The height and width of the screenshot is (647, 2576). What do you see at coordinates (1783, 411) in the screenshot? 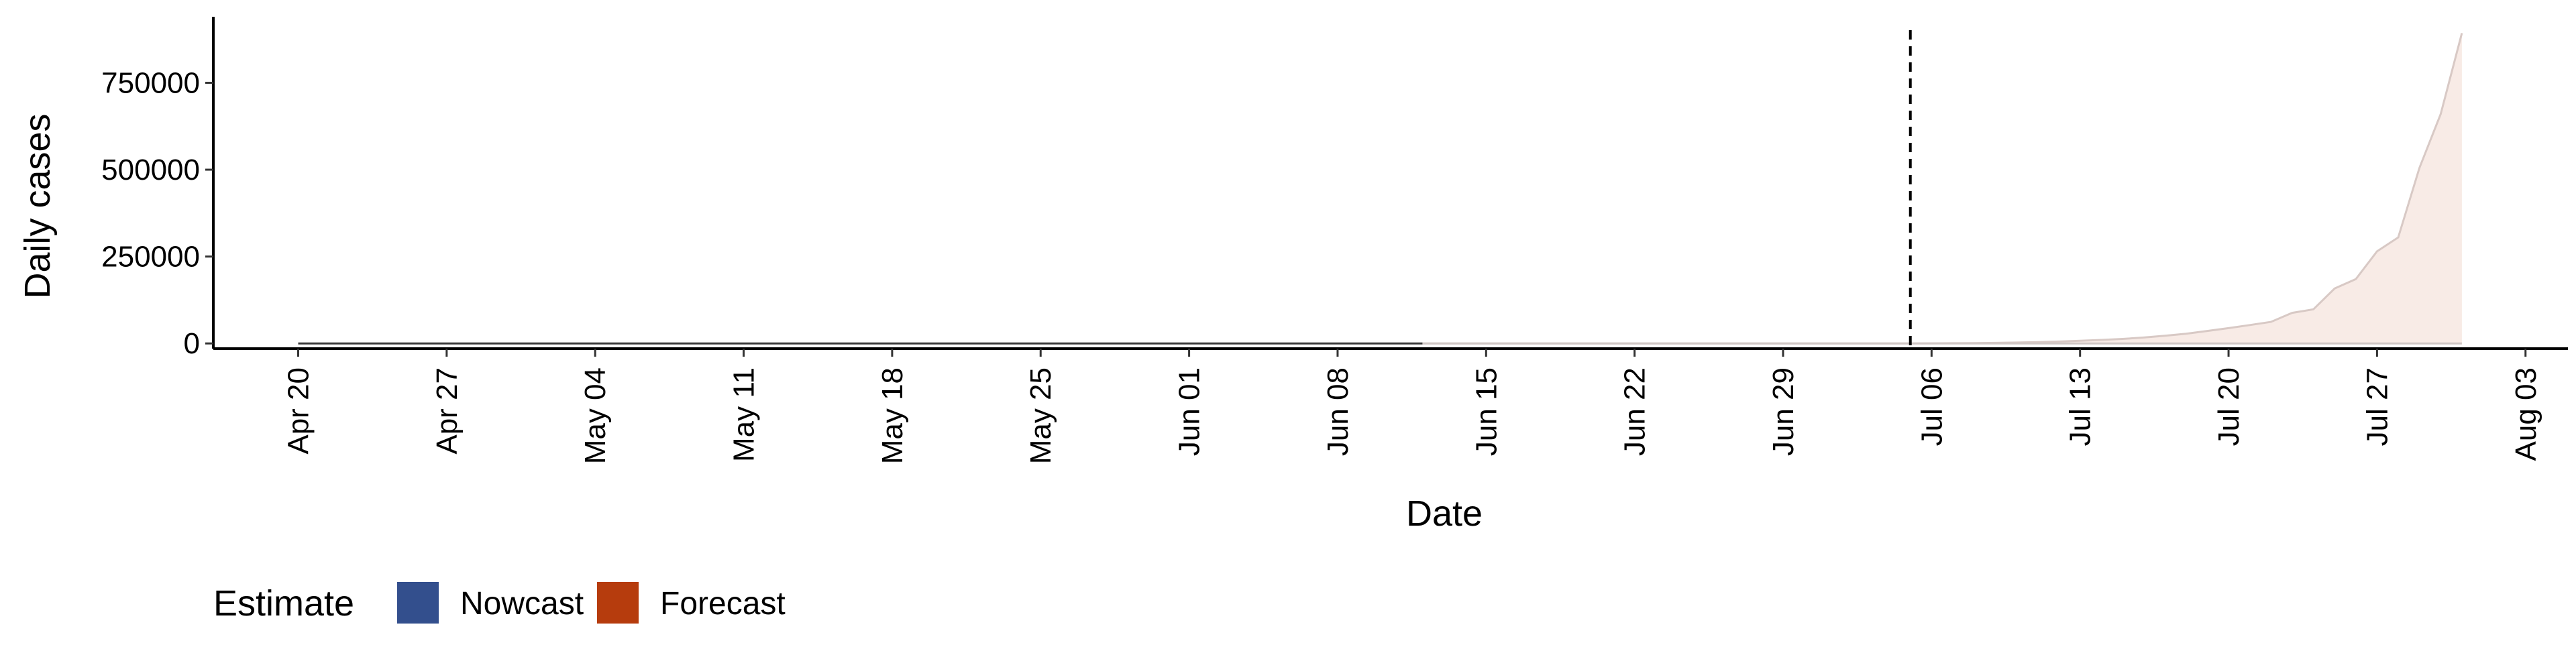
I see `x-tick-label: Jun 29` at bounding box center [1783, 411].